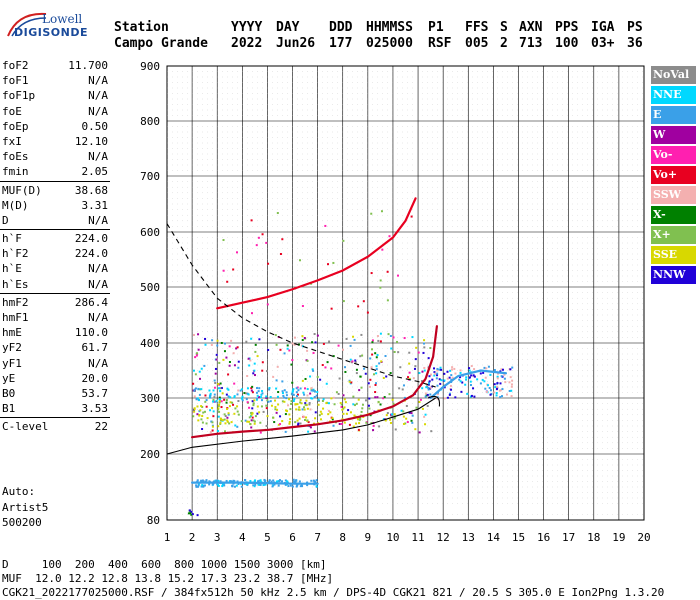 Image resolution: width=700 pixels, height=600 pixels. I want to click on y-tick-label: 900, so click(150, 66).